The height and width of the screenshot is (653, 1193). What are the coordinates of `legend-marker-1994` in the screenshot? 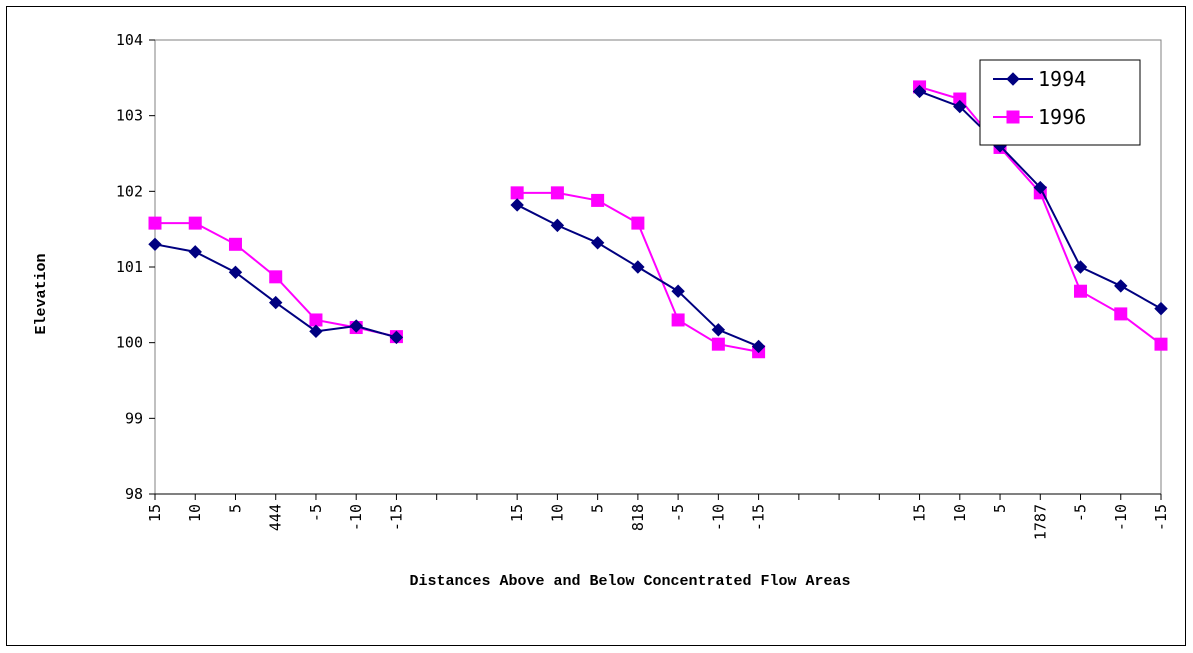 It's located at (1013, 79).